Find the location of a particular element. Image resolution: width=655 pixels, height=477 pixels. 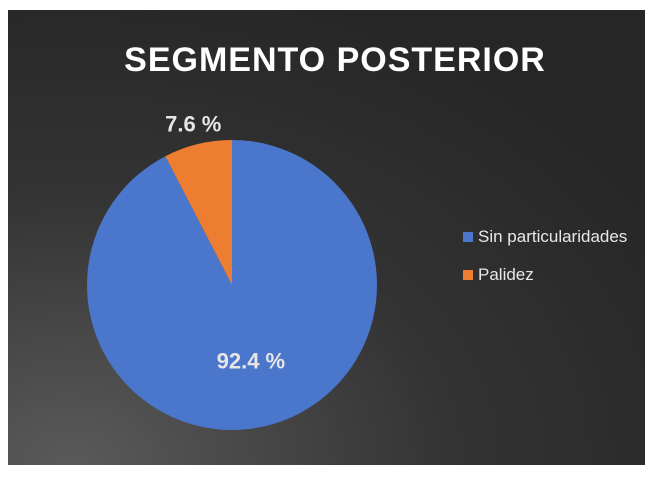

pie-slice is located at coordinates (198, 212).